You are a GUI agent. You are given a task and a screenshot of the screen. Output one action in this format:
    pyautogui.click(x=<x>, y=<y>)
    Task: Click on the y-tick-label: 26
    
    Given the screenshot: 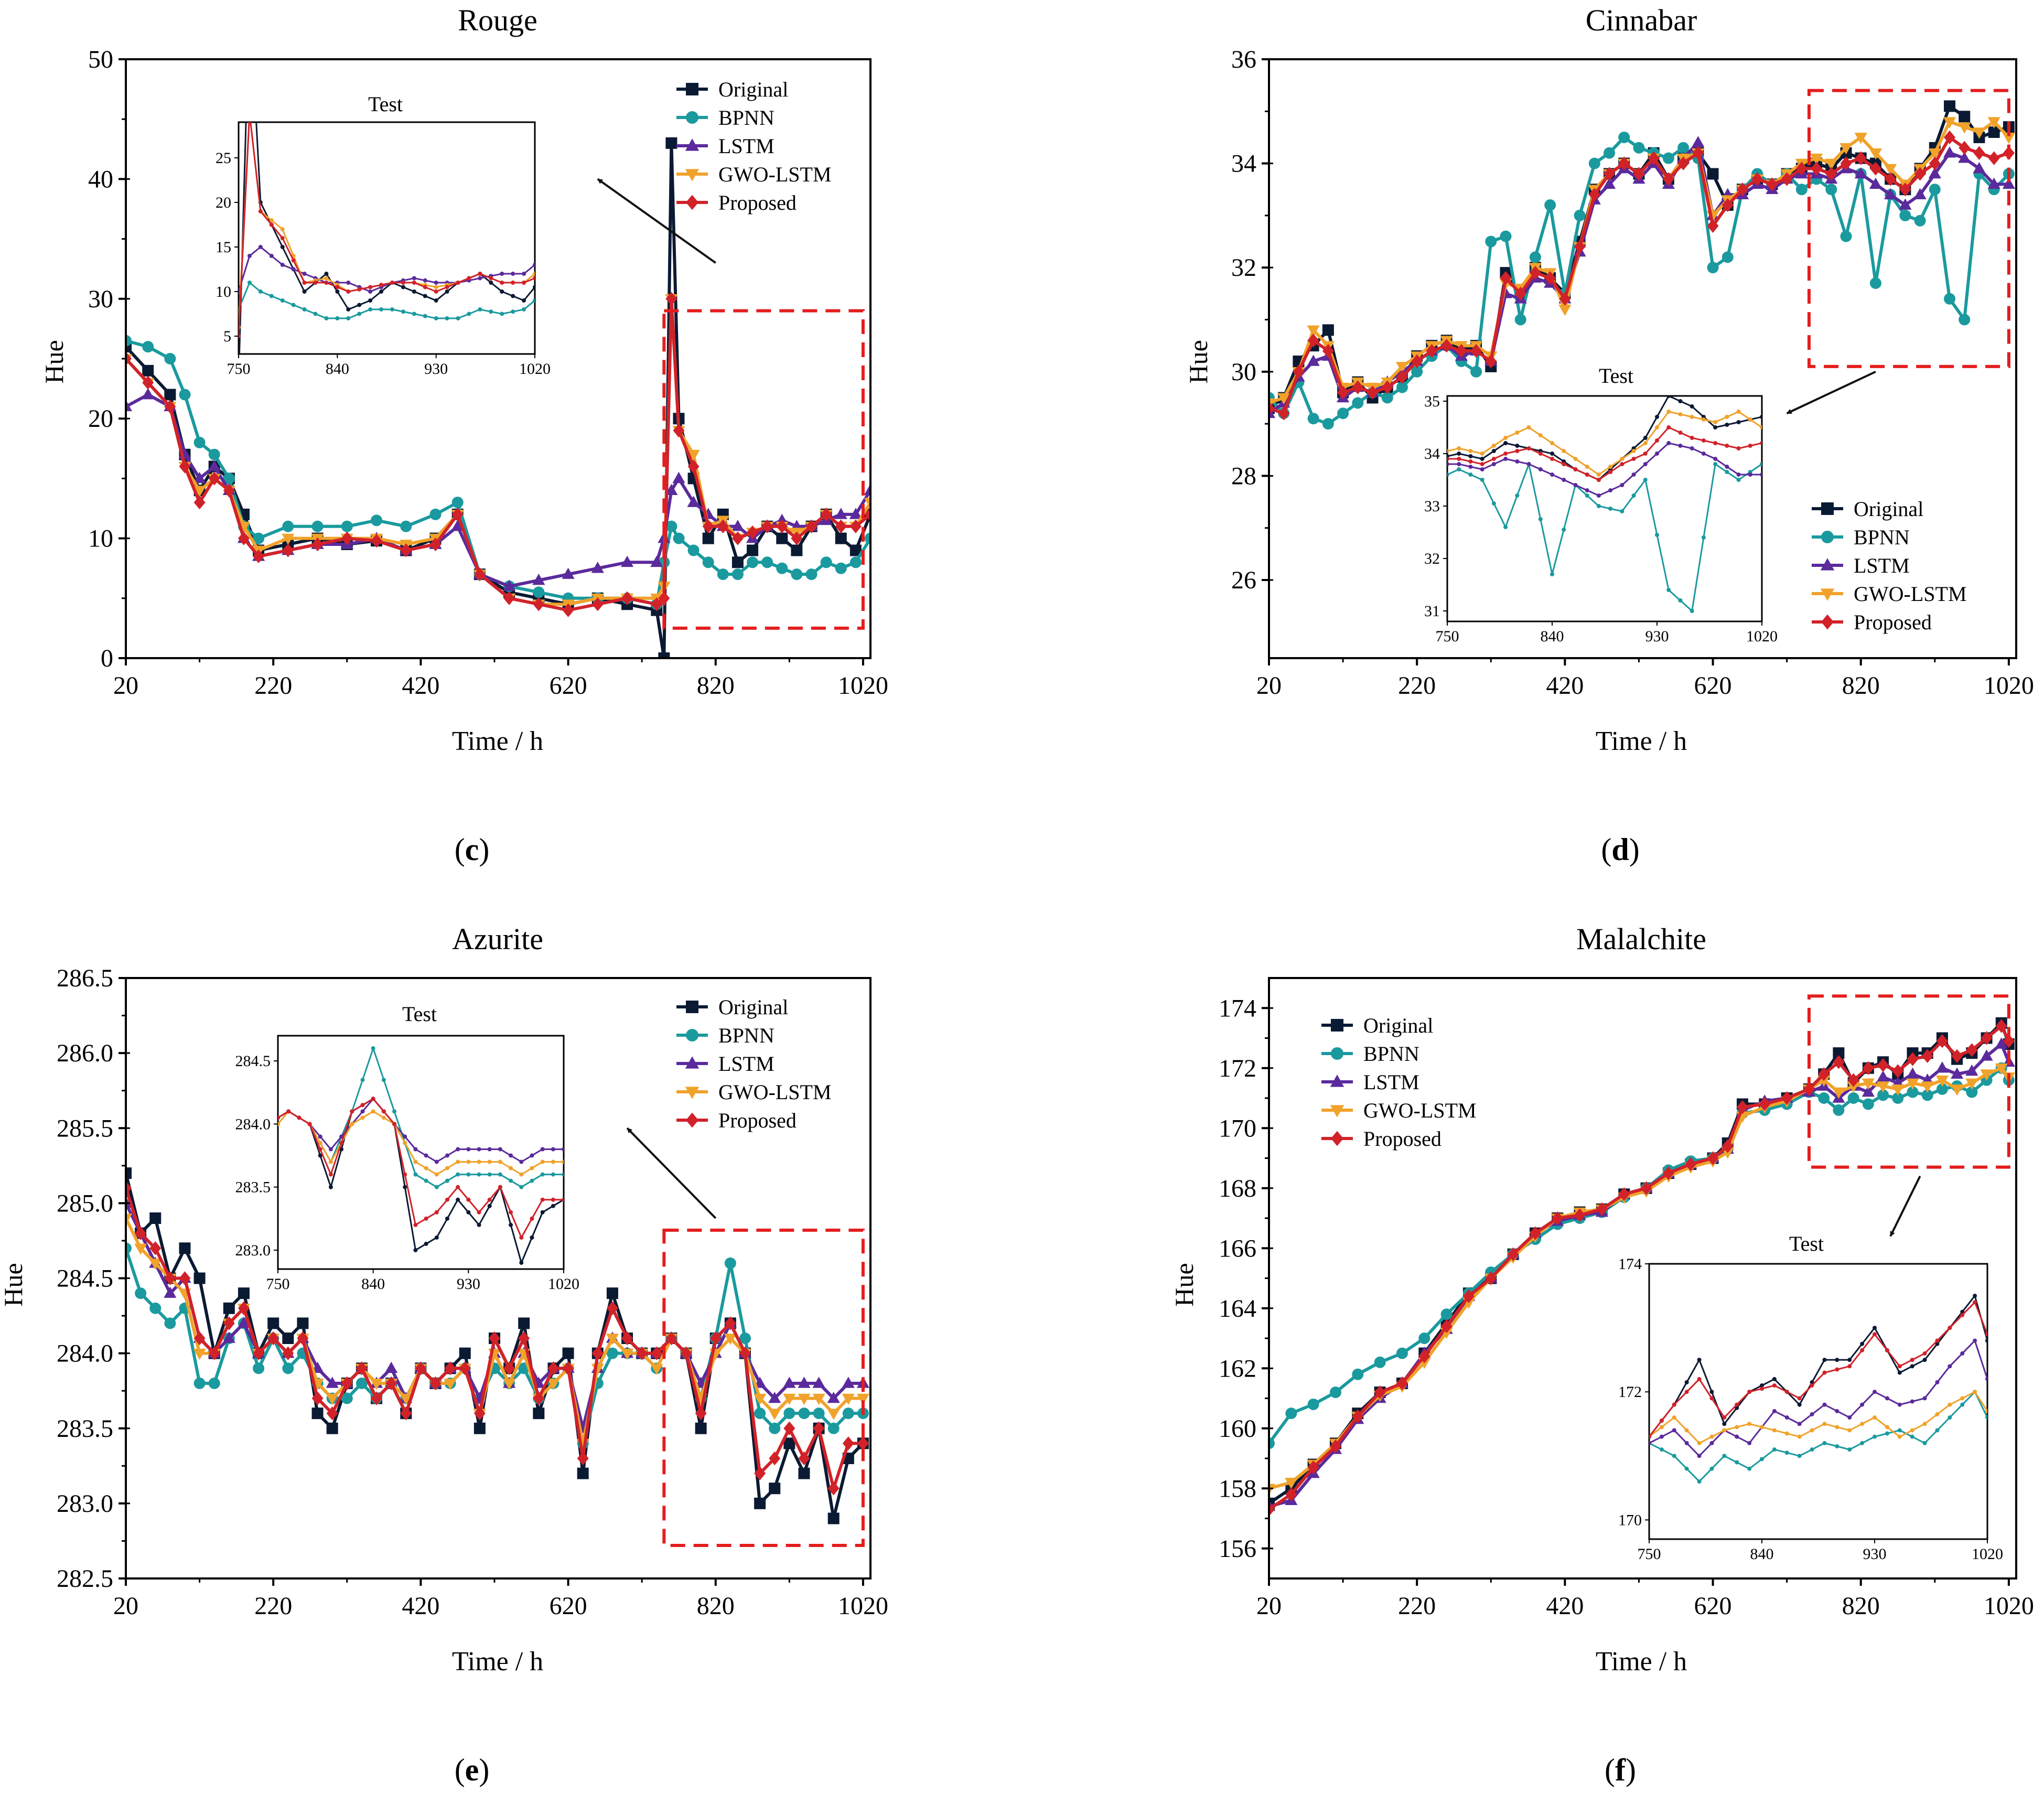 What is the action you would take?
    pyautogui.click(x=1243, y=580)
    